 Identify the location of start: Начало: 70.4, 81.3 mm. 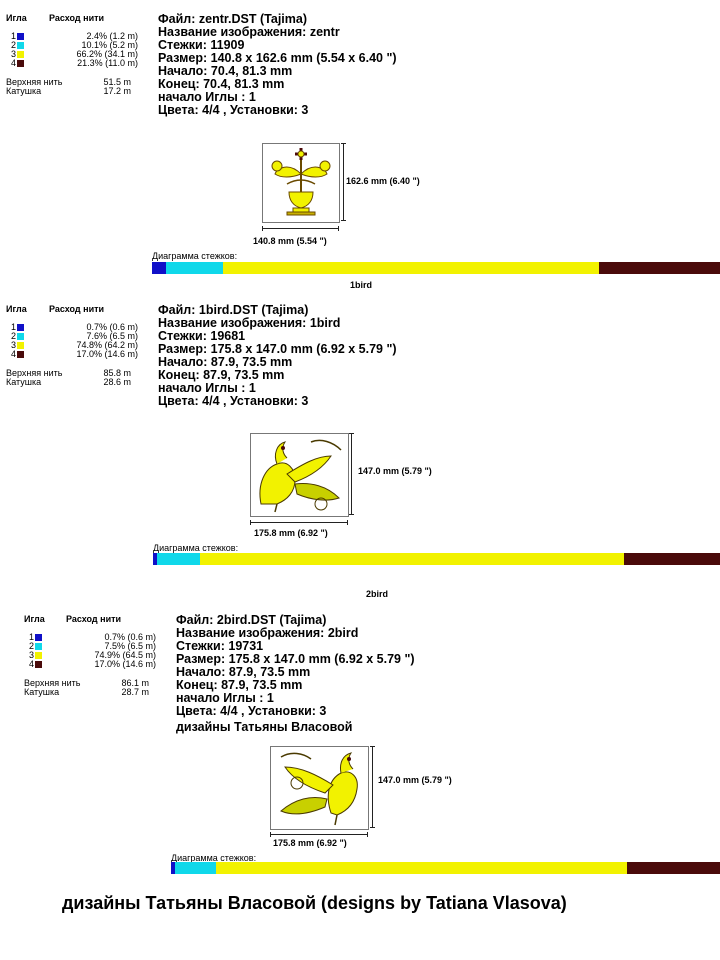
(225, 71).